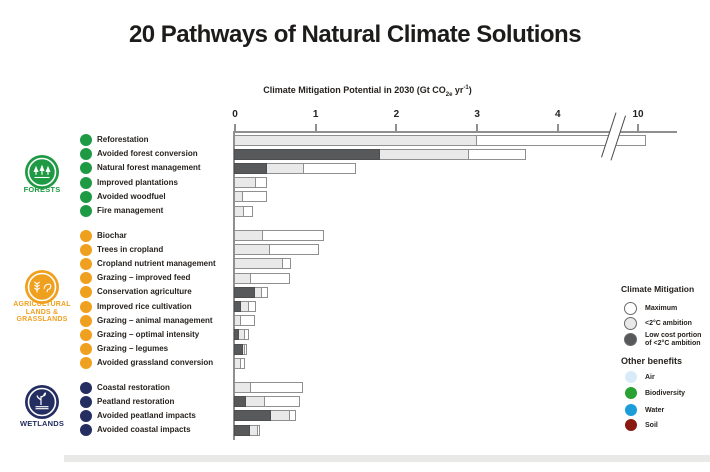  What do you see at coordinates (631, 393) in the screenshot?
I see `legend-biodiversity-swatch` at bounding box center [631, 393].